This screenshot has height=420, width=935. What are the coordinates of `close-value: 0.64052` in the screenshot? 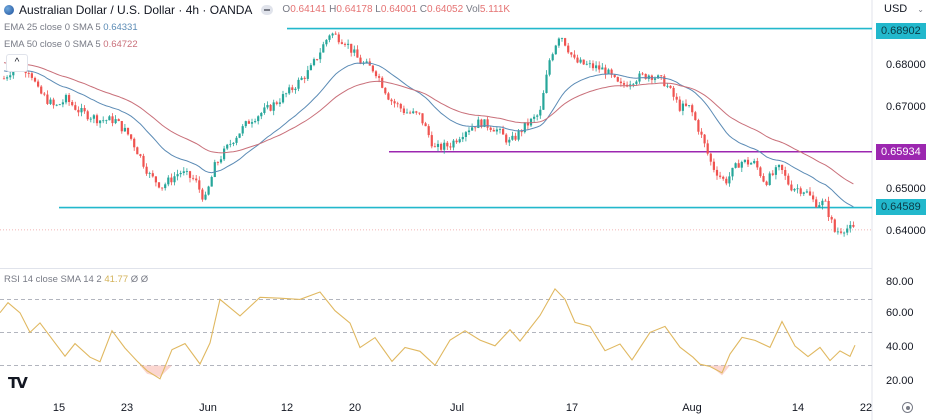 It's located at (445, 9).